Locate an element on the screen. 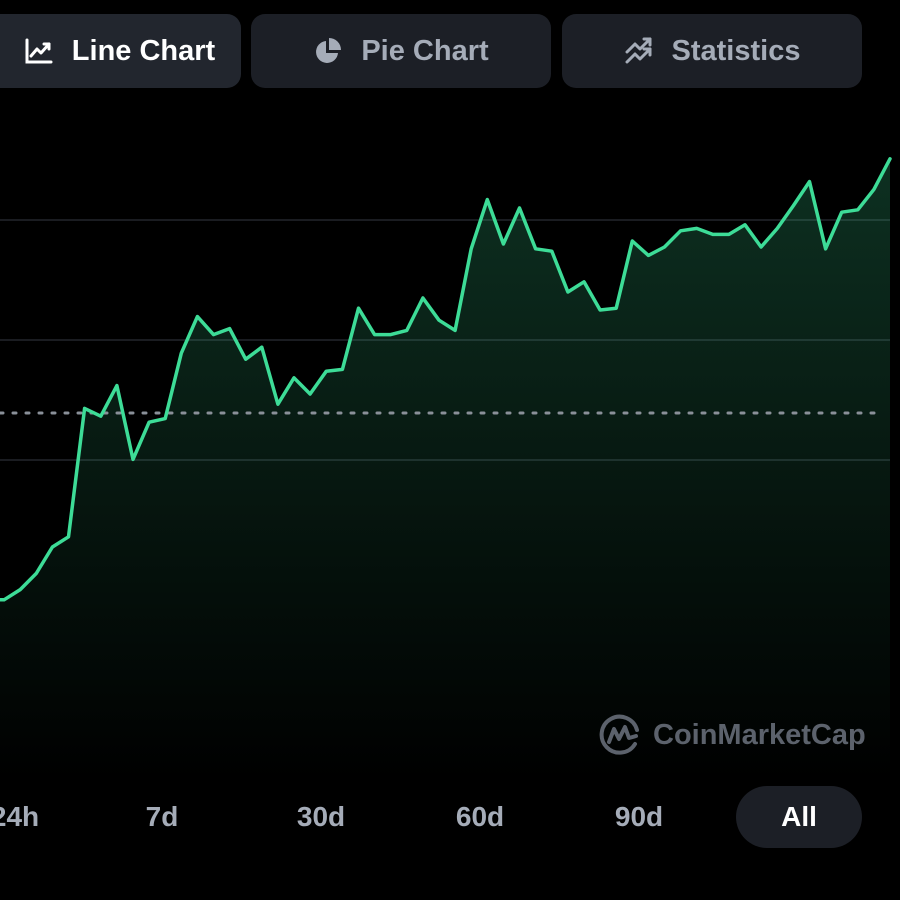  range-24h-button: 24h is located at coordinates (20, 816).